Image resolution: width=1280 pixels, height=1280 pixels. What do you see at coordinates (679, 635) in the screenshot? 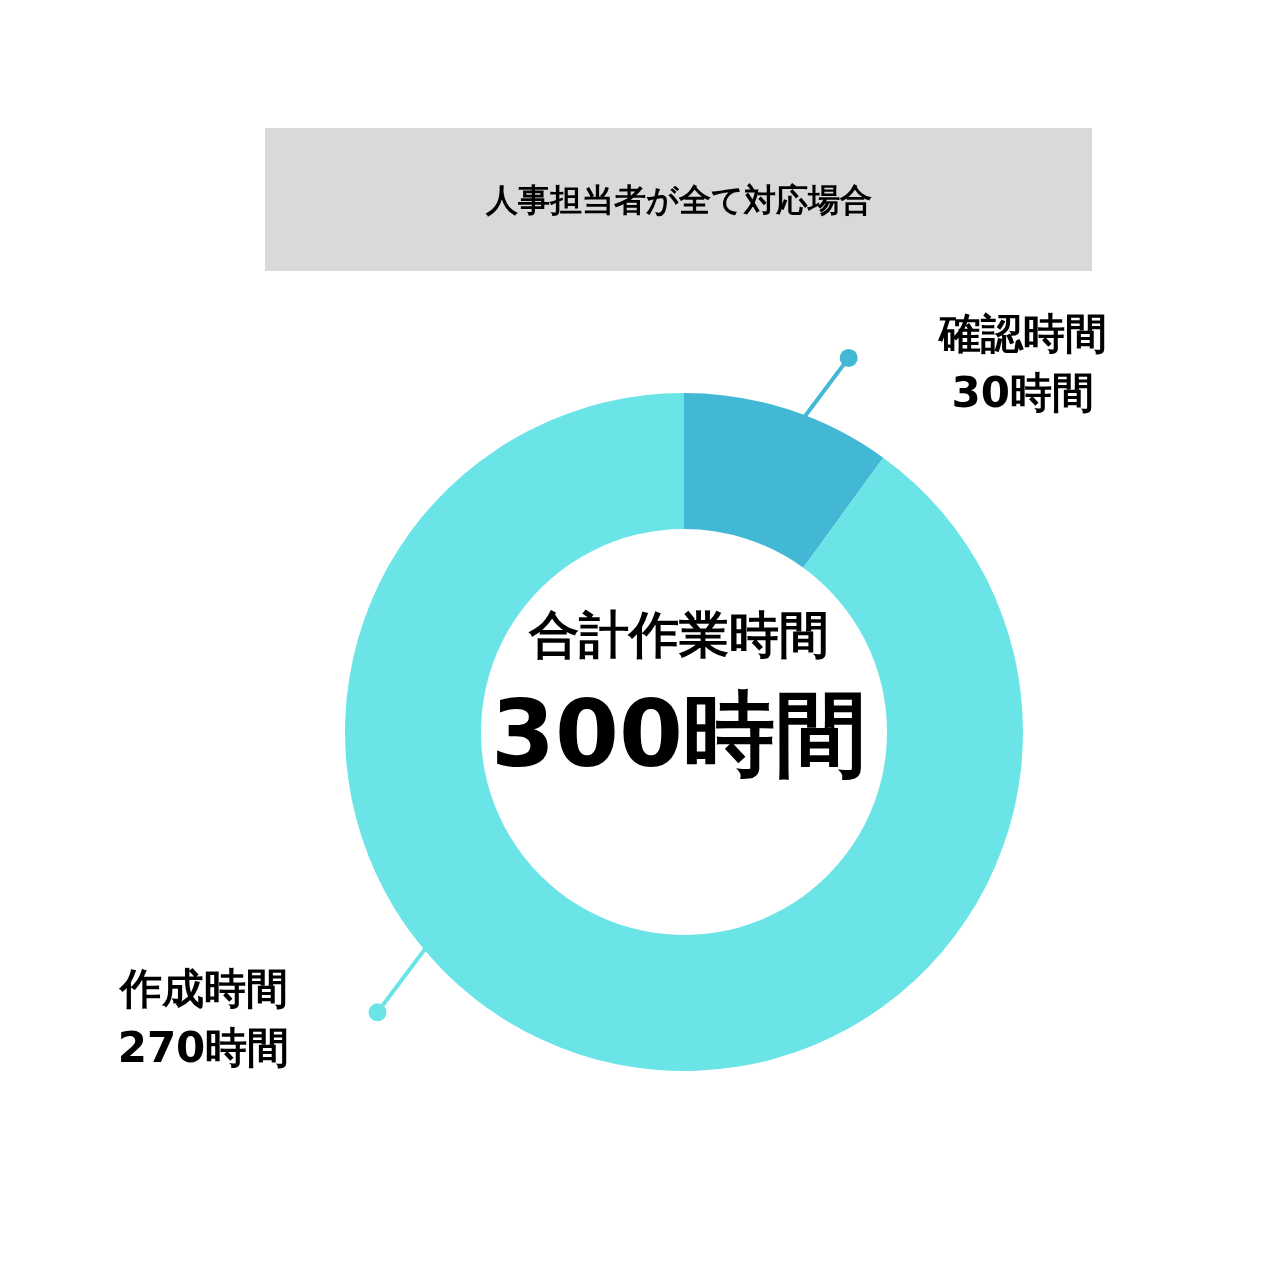
I see `text: 合計作業時間` at bounding box center [679, 635].